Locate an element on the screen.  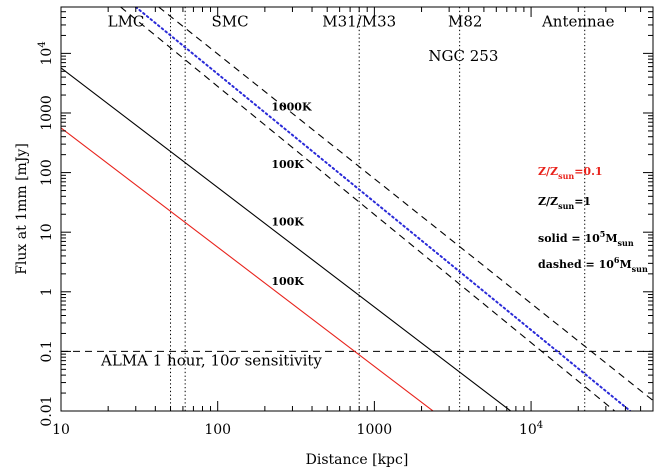
x-tick-label: 10 is located at coordinates (61, 430).